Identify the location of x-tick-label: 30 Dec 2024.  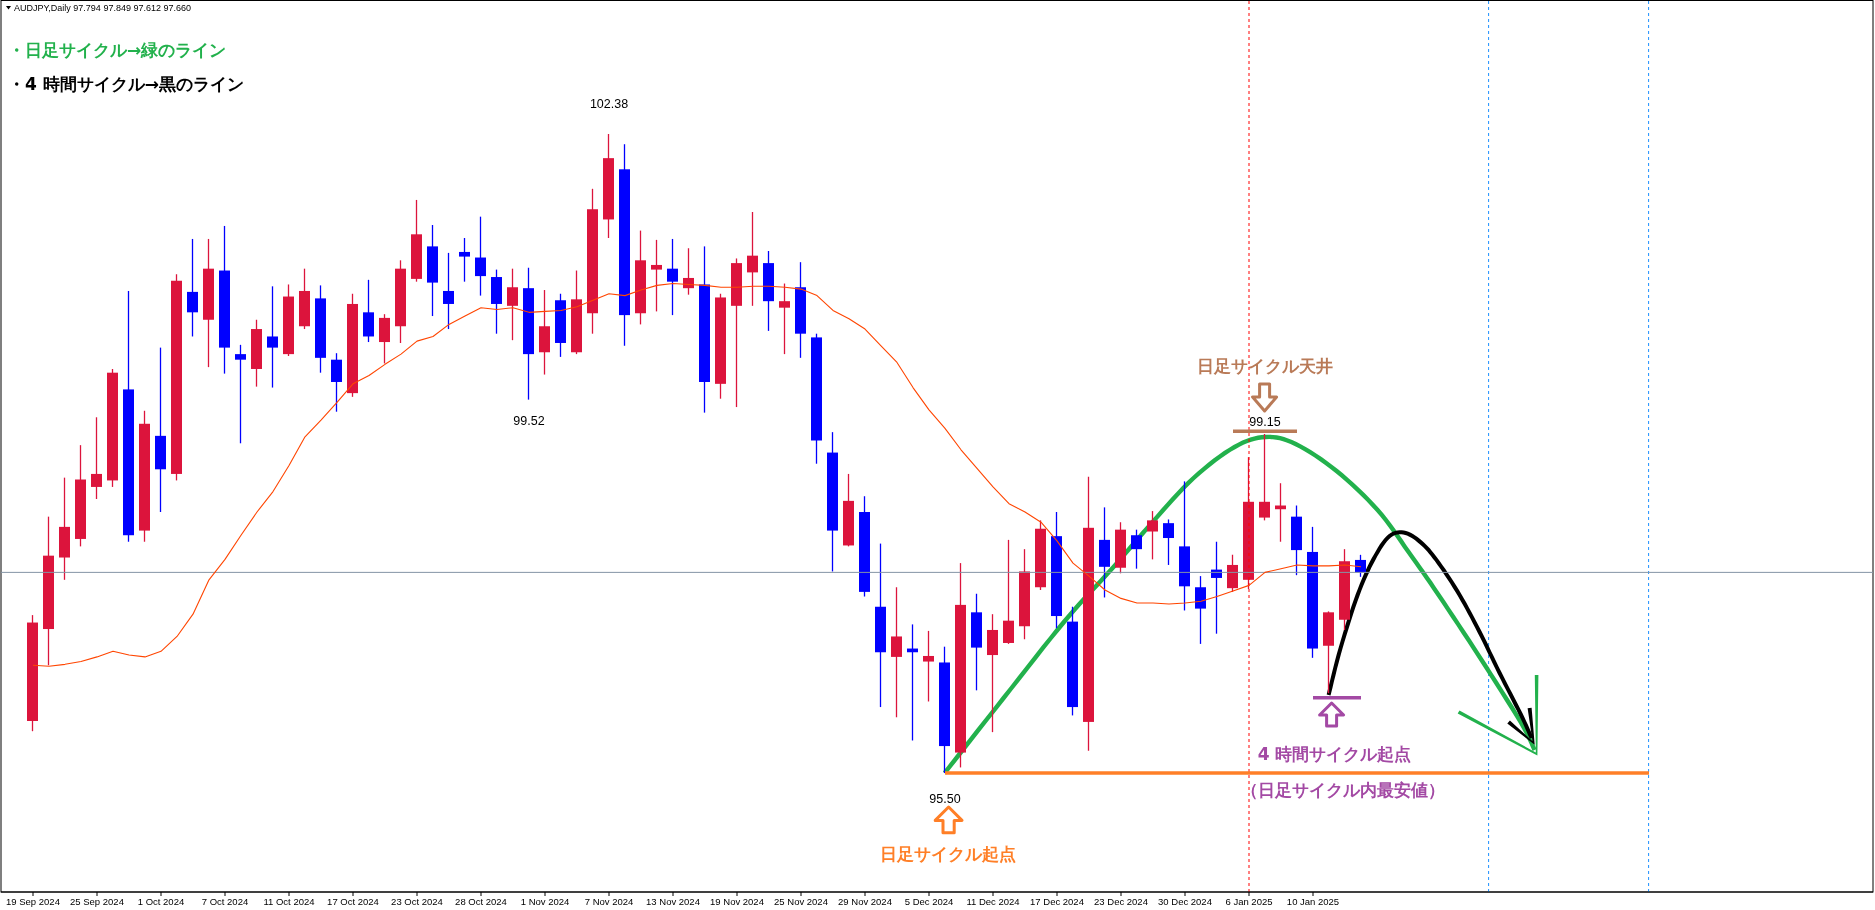
(1185, 901).